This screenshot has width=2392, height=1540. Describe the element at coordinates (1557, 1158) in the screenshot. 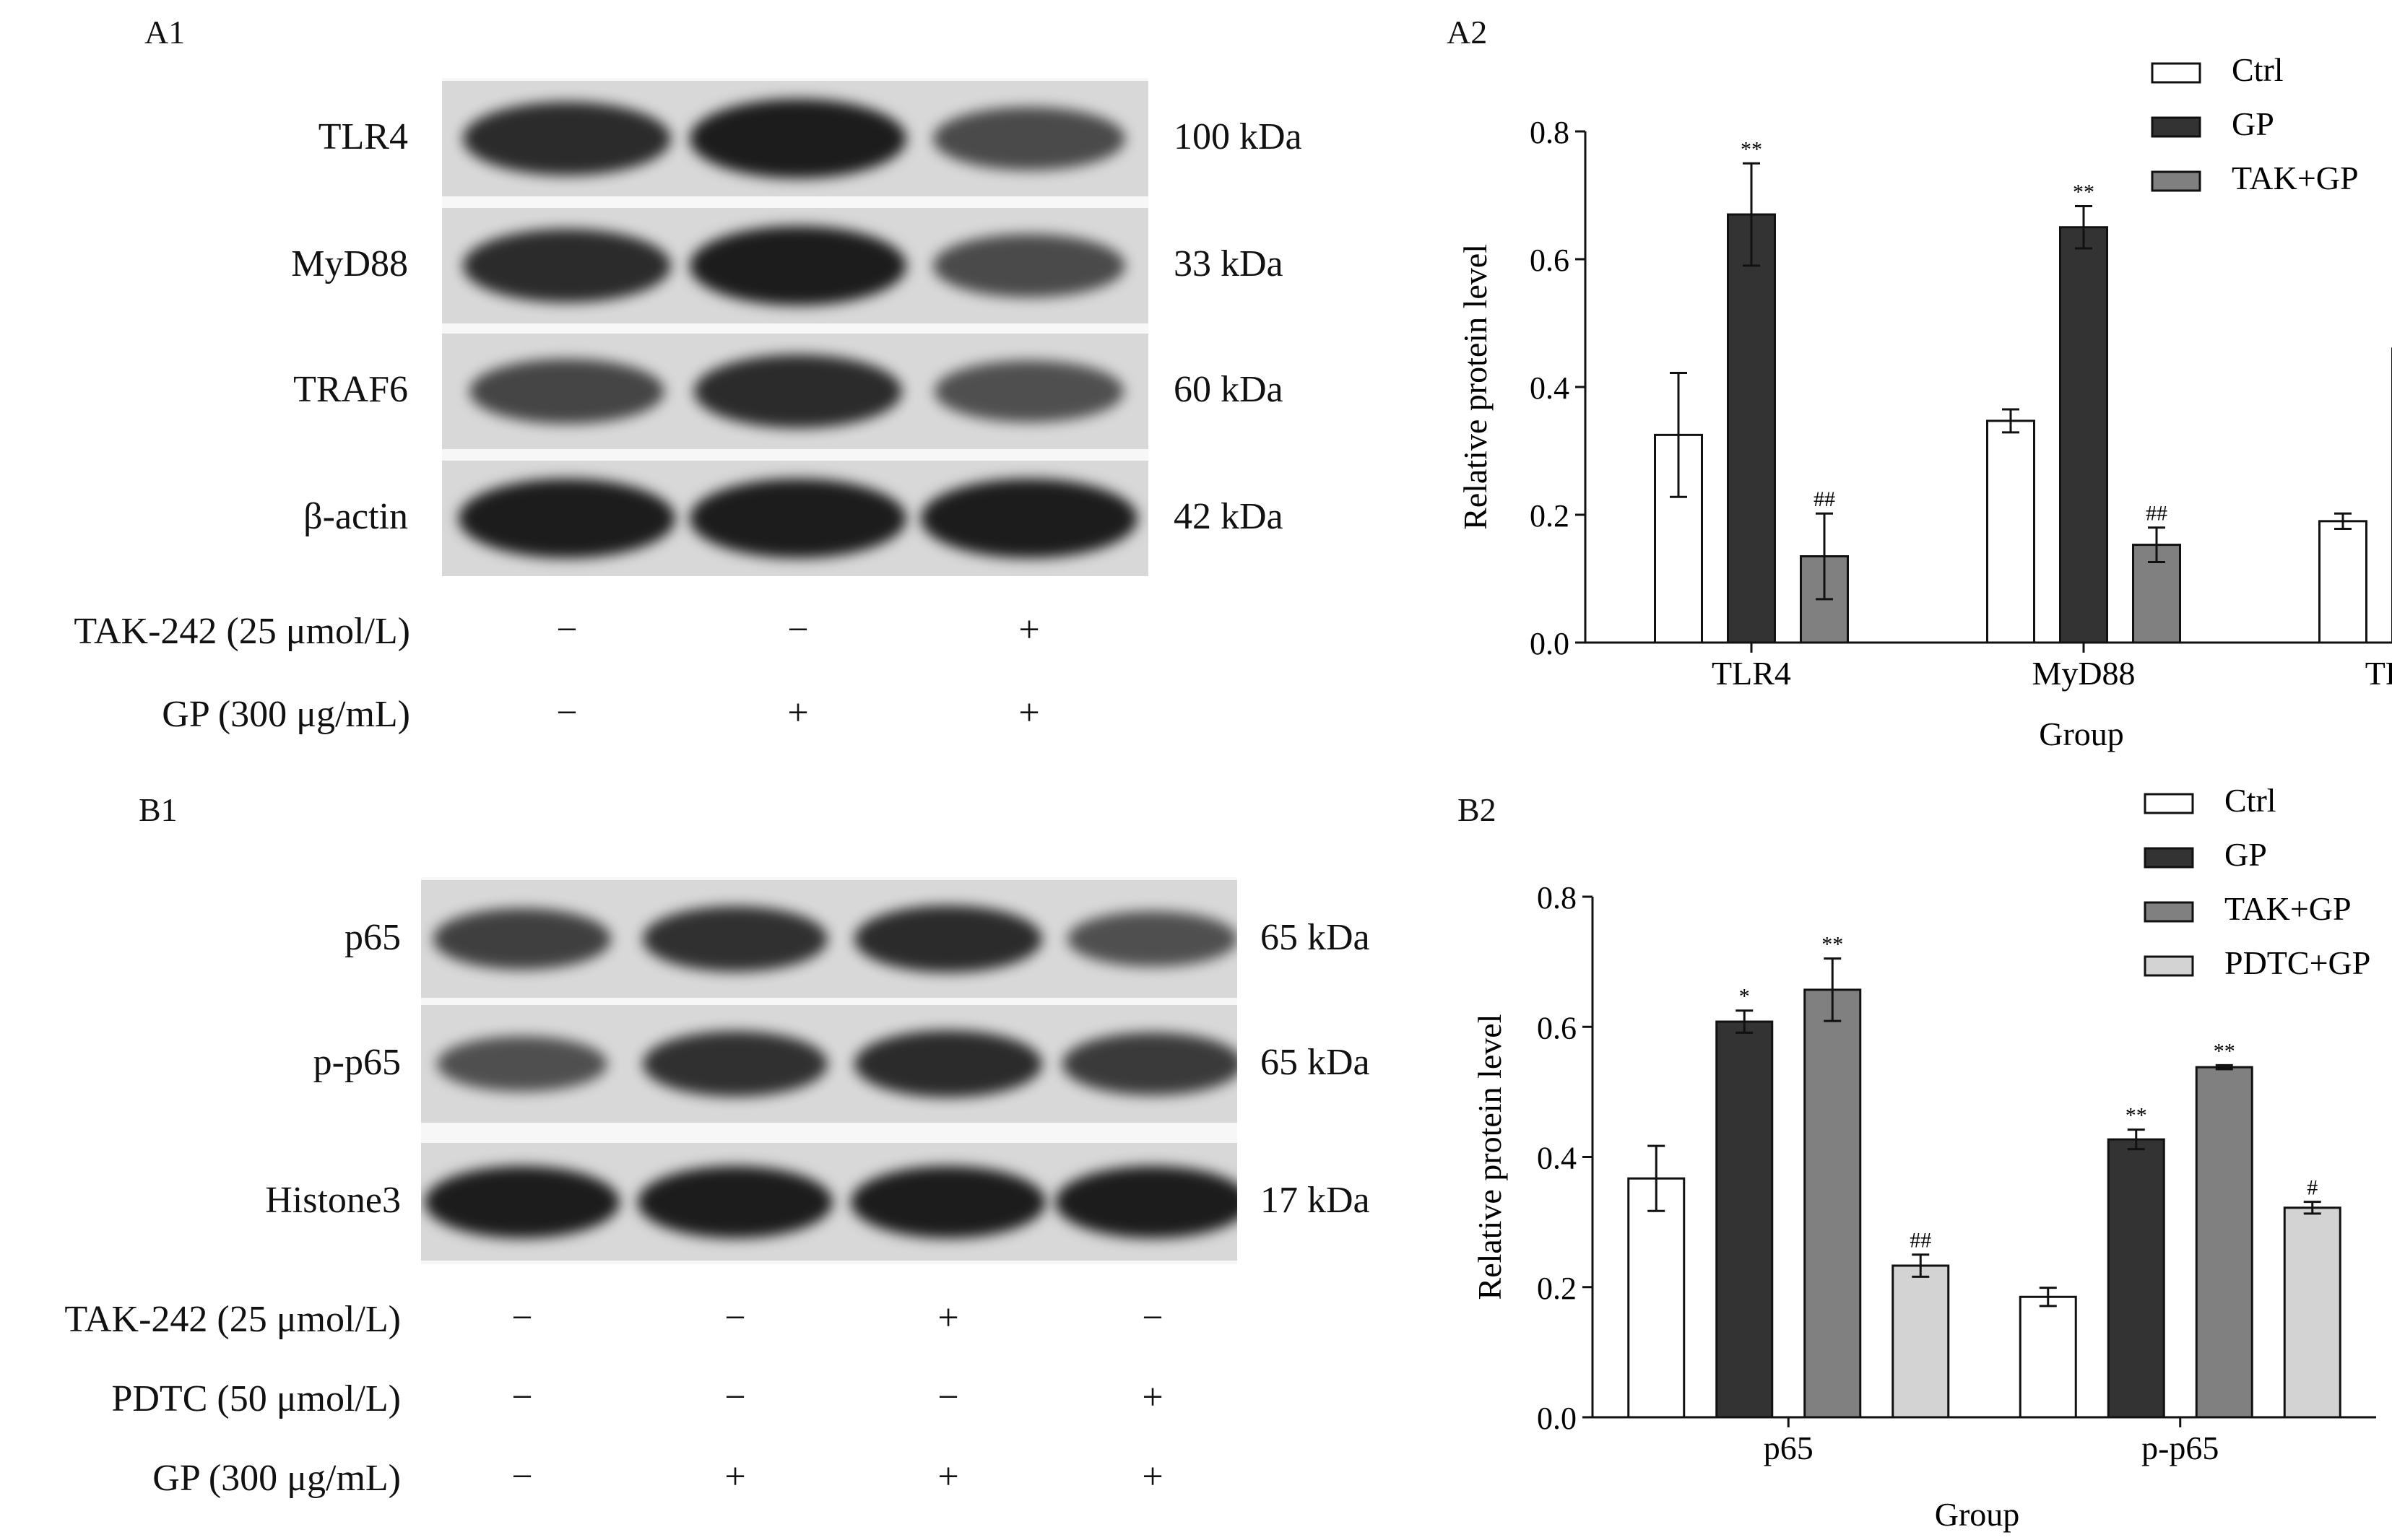

I see `y-tick-label: 0.4` at that location.